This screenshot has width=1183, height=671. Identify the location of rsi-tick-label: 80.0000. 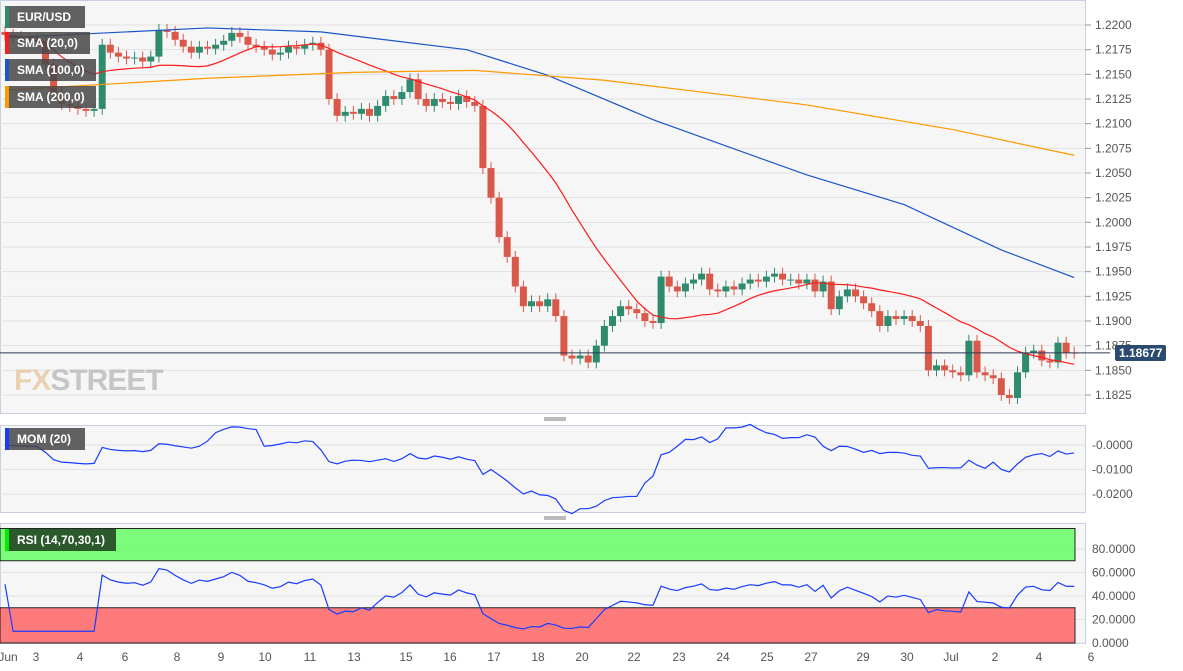
(1114, 549).